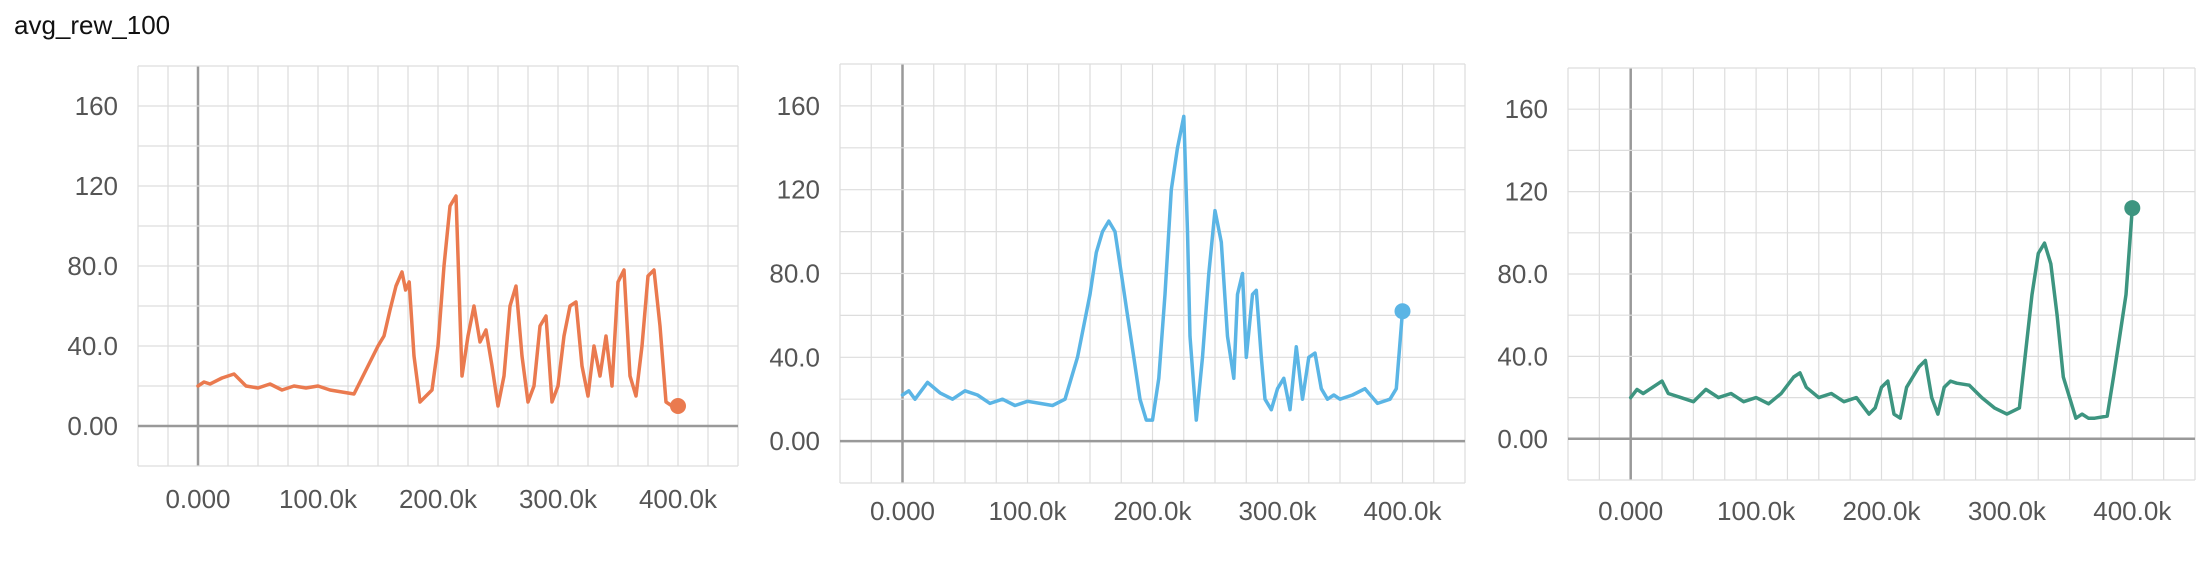 The image size is (2210, 570). I want to click on page-title: avg_rew_100, so click(92, 25).